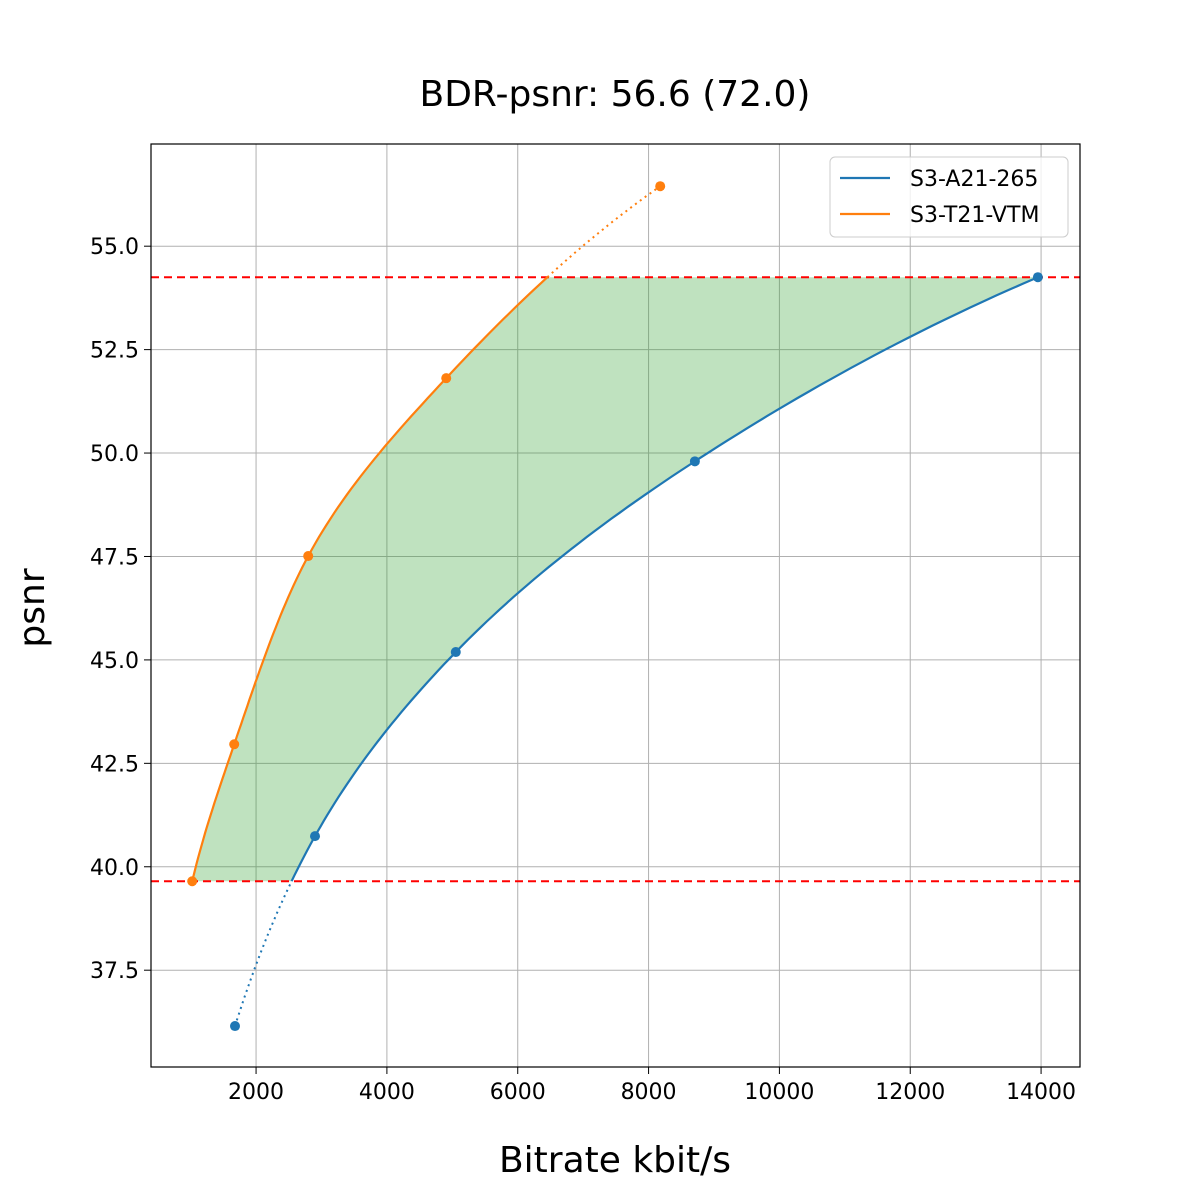 Image resolution: width=1200 pixels, height=1200 pixels. Describe the element at coordinates (114, 454) in the screenshot. I see `y-tick-label: 50.0` at that location.